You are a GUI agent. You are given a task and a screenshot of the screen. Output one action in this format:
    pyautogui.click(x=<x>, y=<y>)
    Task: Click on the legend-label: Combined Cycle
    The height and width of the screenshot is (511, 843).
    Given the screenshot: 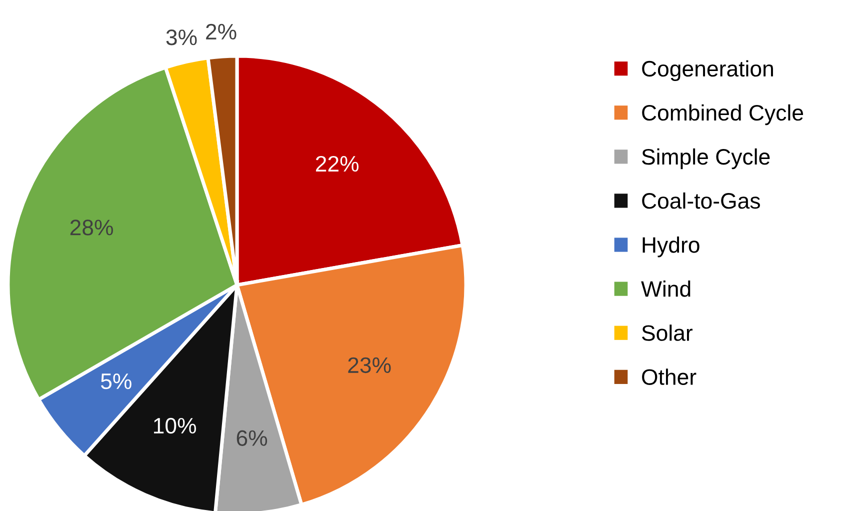 What is the action you would take?
    pyautogui.click(x=723, y=115)
    